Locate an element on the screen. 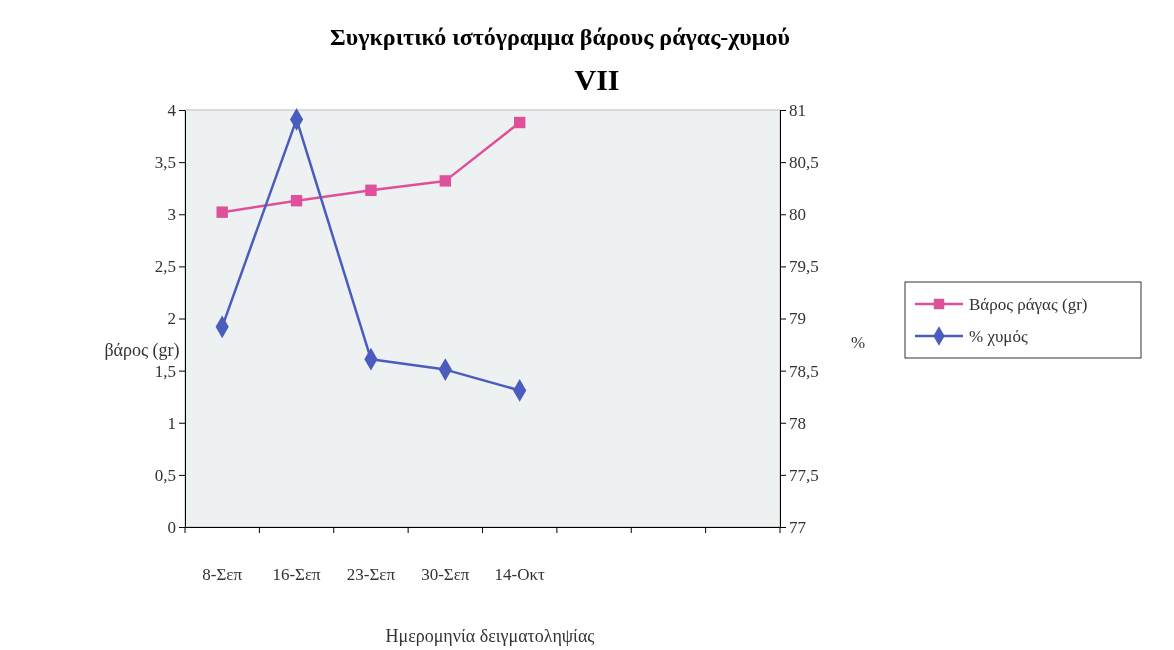 The width and height of the screenshot is (1174, 650). y2-axis-title: % is located at coordinates (858, 342).